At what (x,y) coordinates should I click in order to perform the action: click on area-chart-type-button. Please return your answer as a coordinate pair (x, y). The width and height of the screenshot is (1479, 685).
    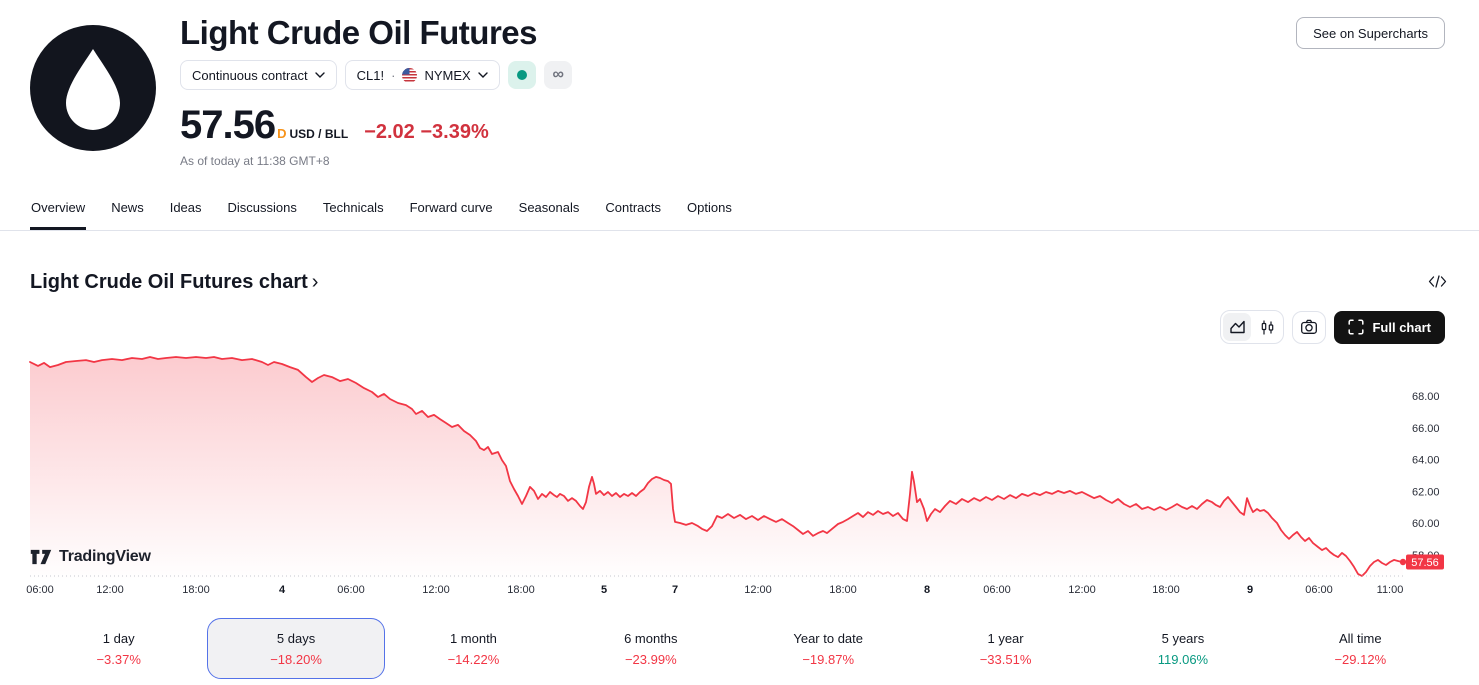
    Looking at the image, I should click on (1237, 327).